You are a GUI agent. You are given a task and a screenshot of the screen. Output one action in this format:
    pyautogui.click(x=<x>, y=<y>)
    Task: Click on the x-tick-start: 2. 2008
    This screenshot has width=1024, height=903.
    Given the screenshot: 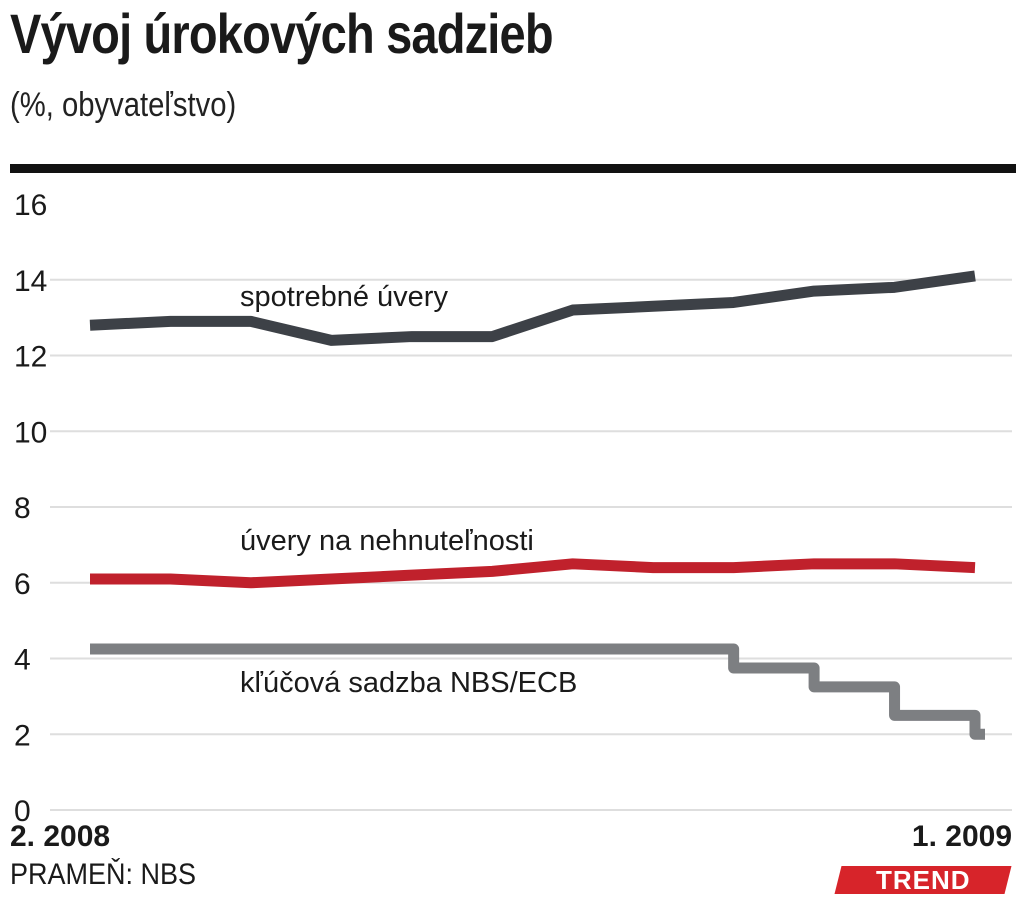 What is the action you would take?
    pyautogui.click(x=60, y=836)
    